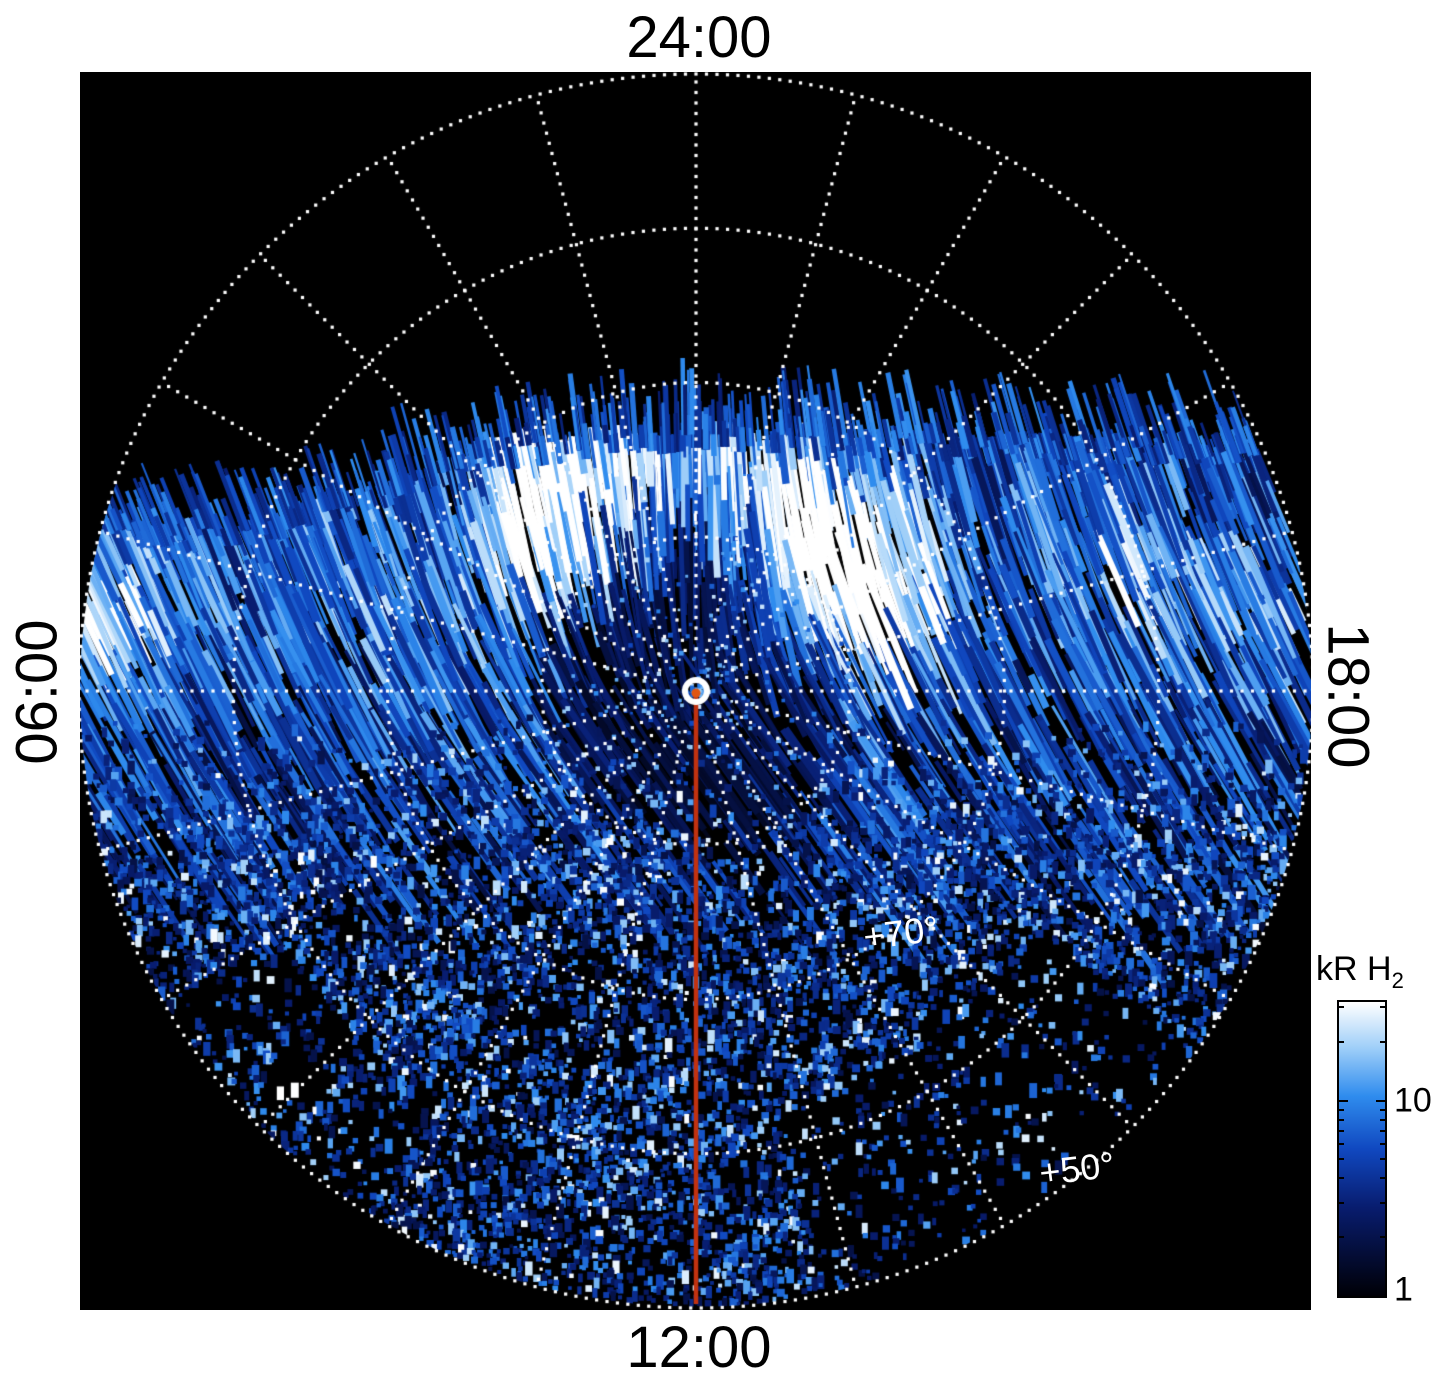  I want to click on mlt-label-noon: 12:00, so click(699, 1347).